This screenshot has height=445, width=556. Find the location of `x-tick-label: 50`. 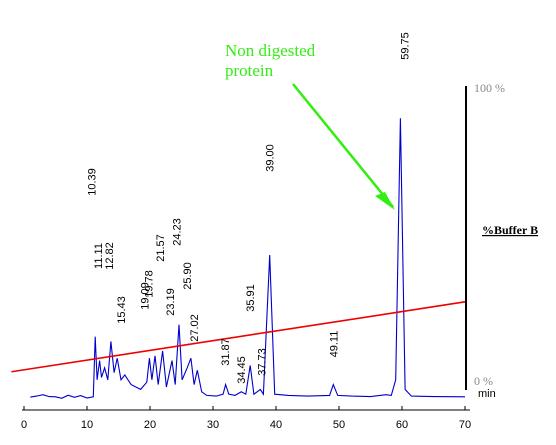

x-tick-label: 50 is located at coordinates (339, 425).